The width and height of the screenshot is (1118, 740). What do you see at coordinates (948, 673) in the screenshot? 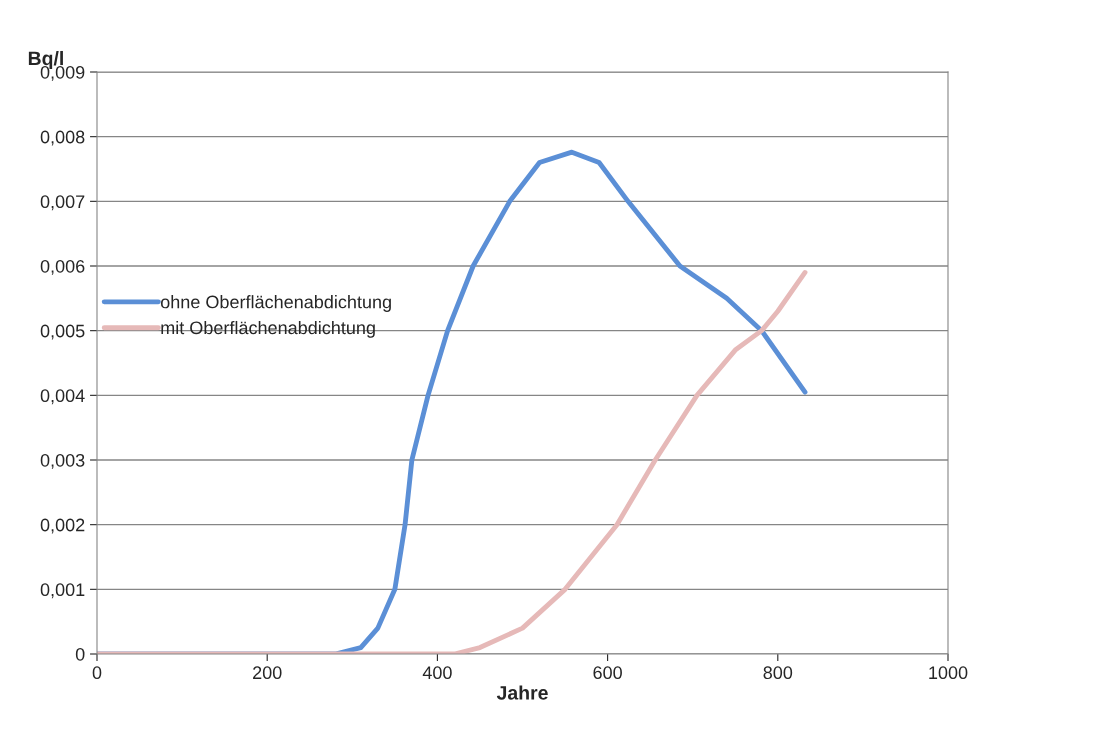
I see `x-tick-label: 1000` at bounding box center [948, 673].